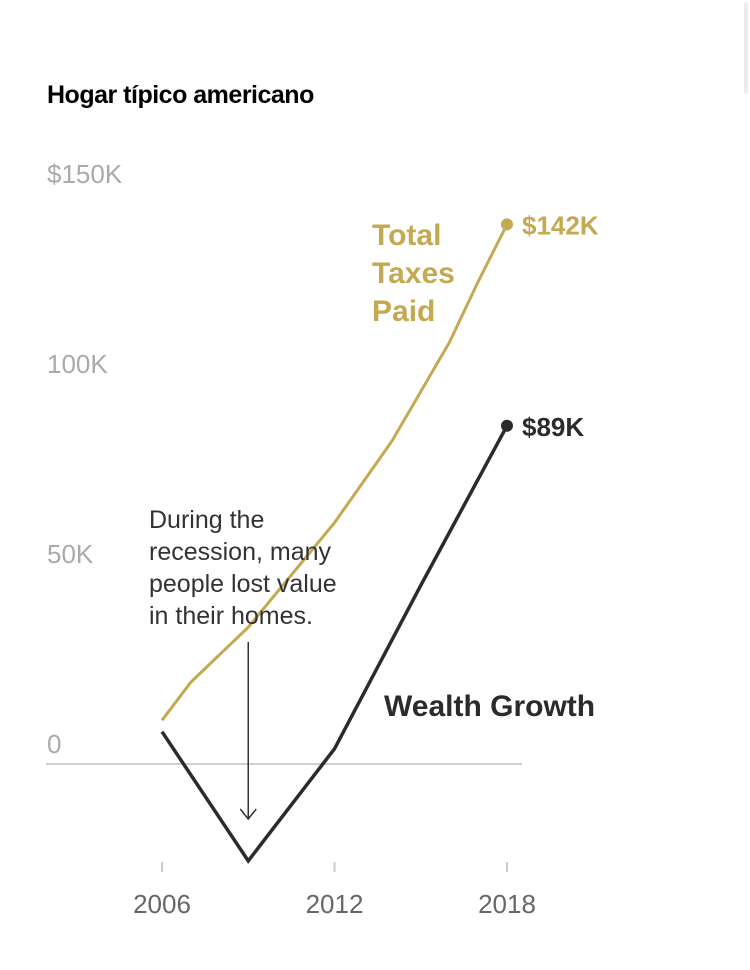 This screenshot has width=750, height=970. What do you see at coordinates (240, 552) in the screenshot?
I see `annotation-text: recession, many` at bounding box center [240, 552].